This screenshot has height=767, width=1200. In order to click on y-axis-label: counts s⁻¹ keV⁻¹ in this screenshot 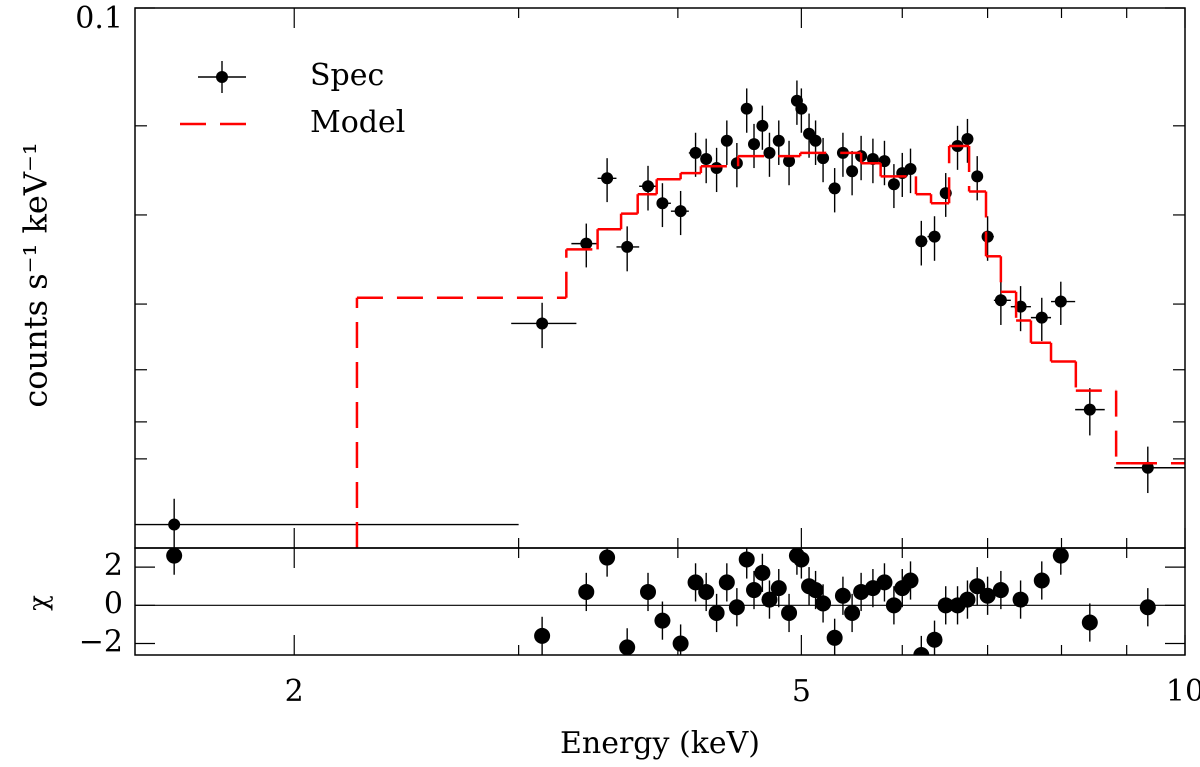, I will do `click(36, 274)`.